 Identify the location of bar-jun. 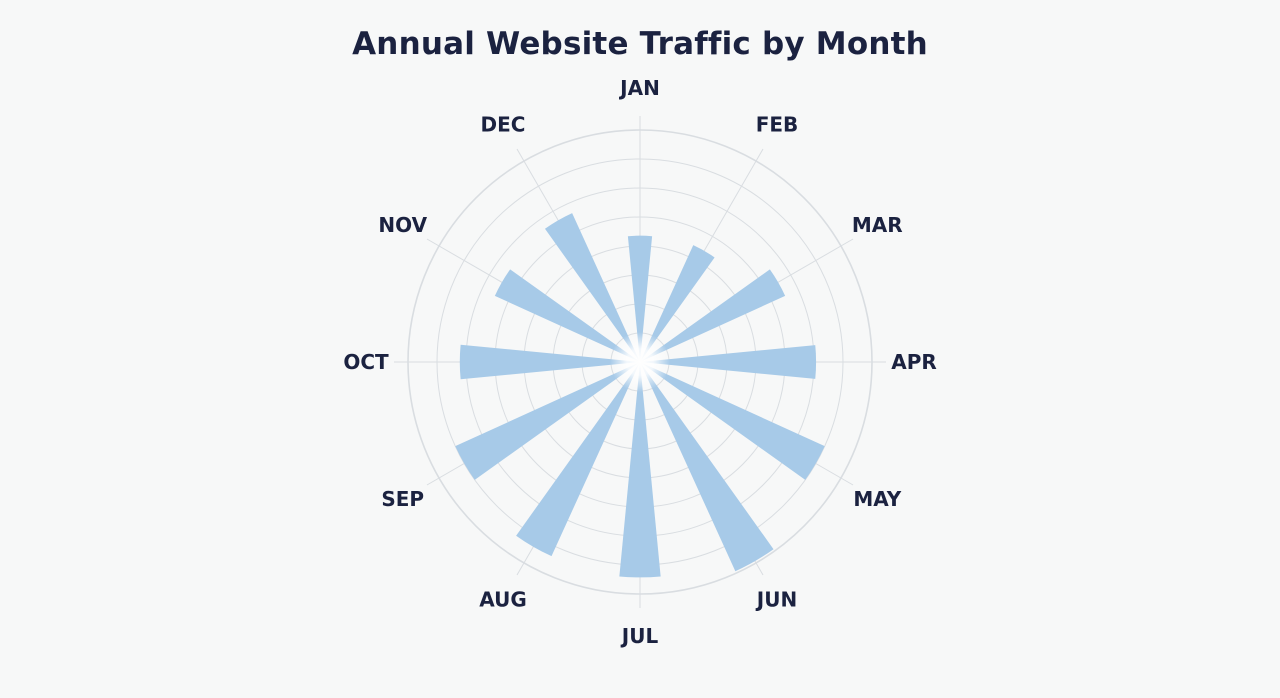
(707, 467).